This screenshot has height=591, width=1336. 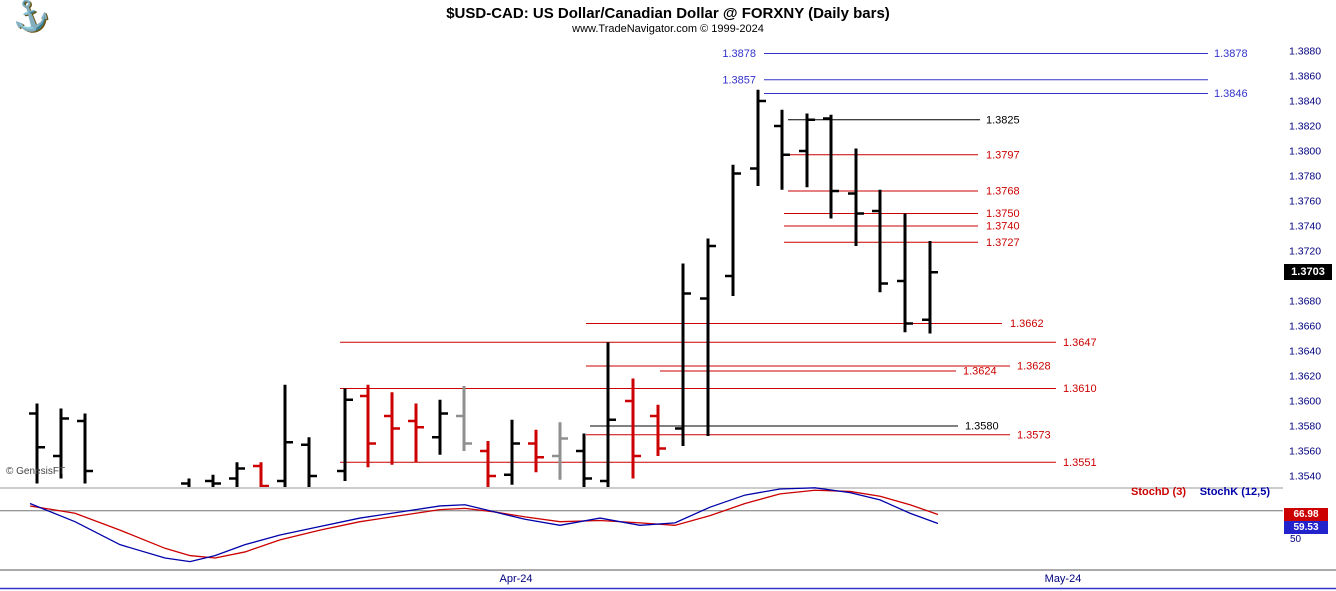 I want to click on price-axis-label: 1.3820, so click(x=1305, y=127).